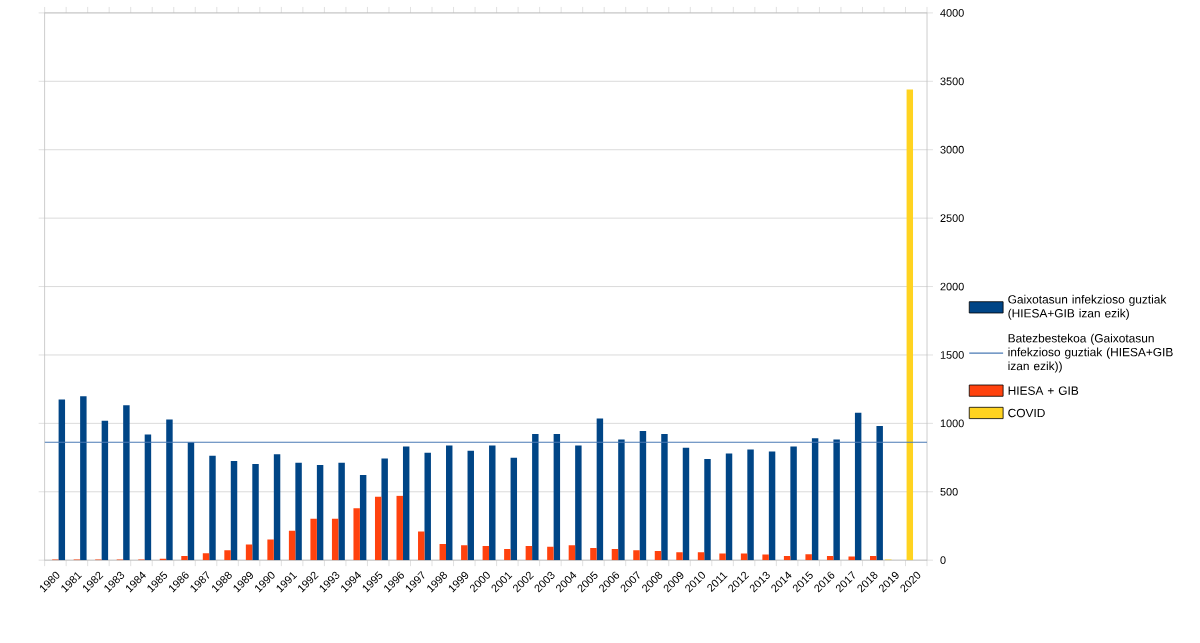 Image resolution: width=1200 pixels, height=643 pixels. What do you see at coordinates (949, 491) in the screenshot?
I see `y-tick-label: 500` at bounding box center [949, 491].